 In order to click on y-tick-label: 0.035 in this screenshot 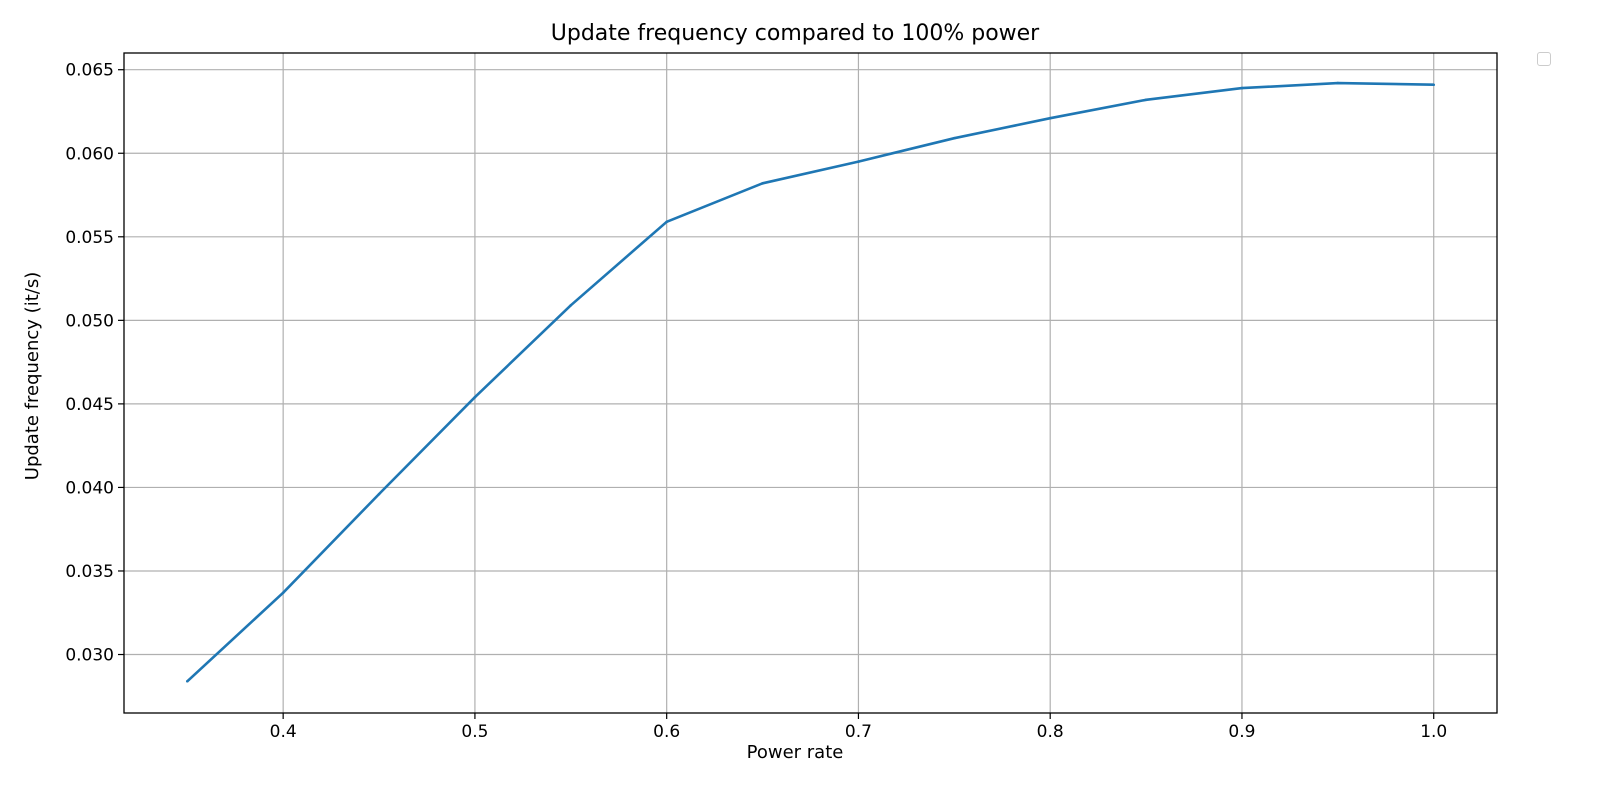, I will do `click(89, 572)`.